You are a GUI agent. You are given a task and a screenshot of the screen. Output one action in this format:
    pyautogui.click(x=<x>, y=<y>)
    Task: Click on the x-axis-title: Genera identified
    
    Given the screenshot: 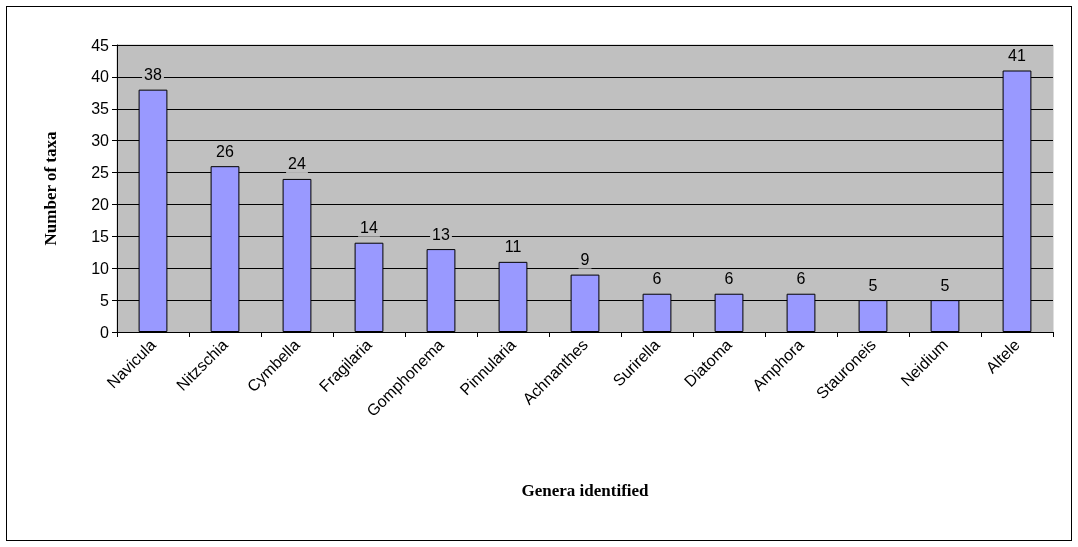 What is the action you would take?
    pyautogui.click(x=585, y=490)
    